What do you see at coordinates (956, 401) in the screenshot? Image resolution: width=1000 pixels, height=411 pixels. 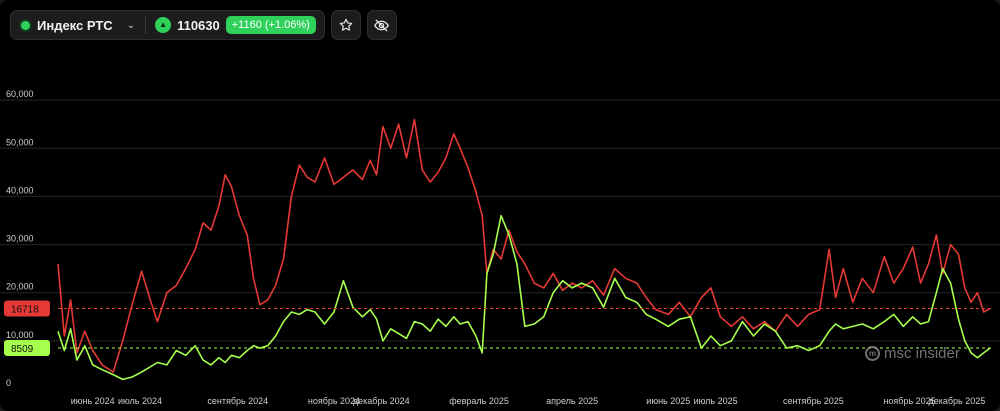 I see `x-tick-label: декабрь 2025` at bounding box center [956, 401].